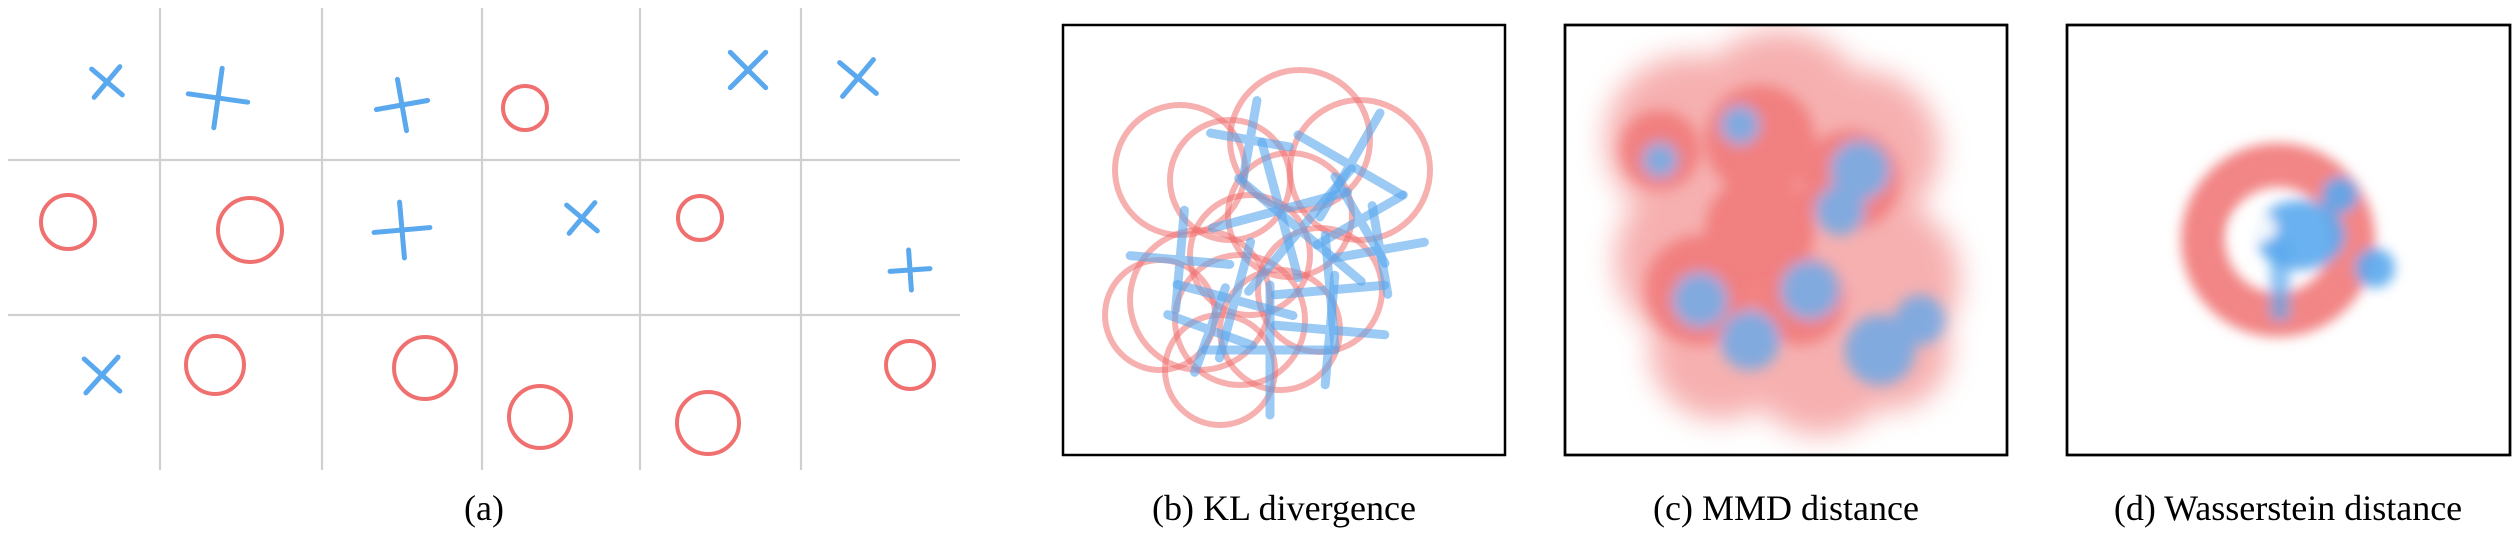 The height and width of the screenshot is (535, 2520). I want to click on caption-d: (d) Wasserstein distance, so click(2288, 508).